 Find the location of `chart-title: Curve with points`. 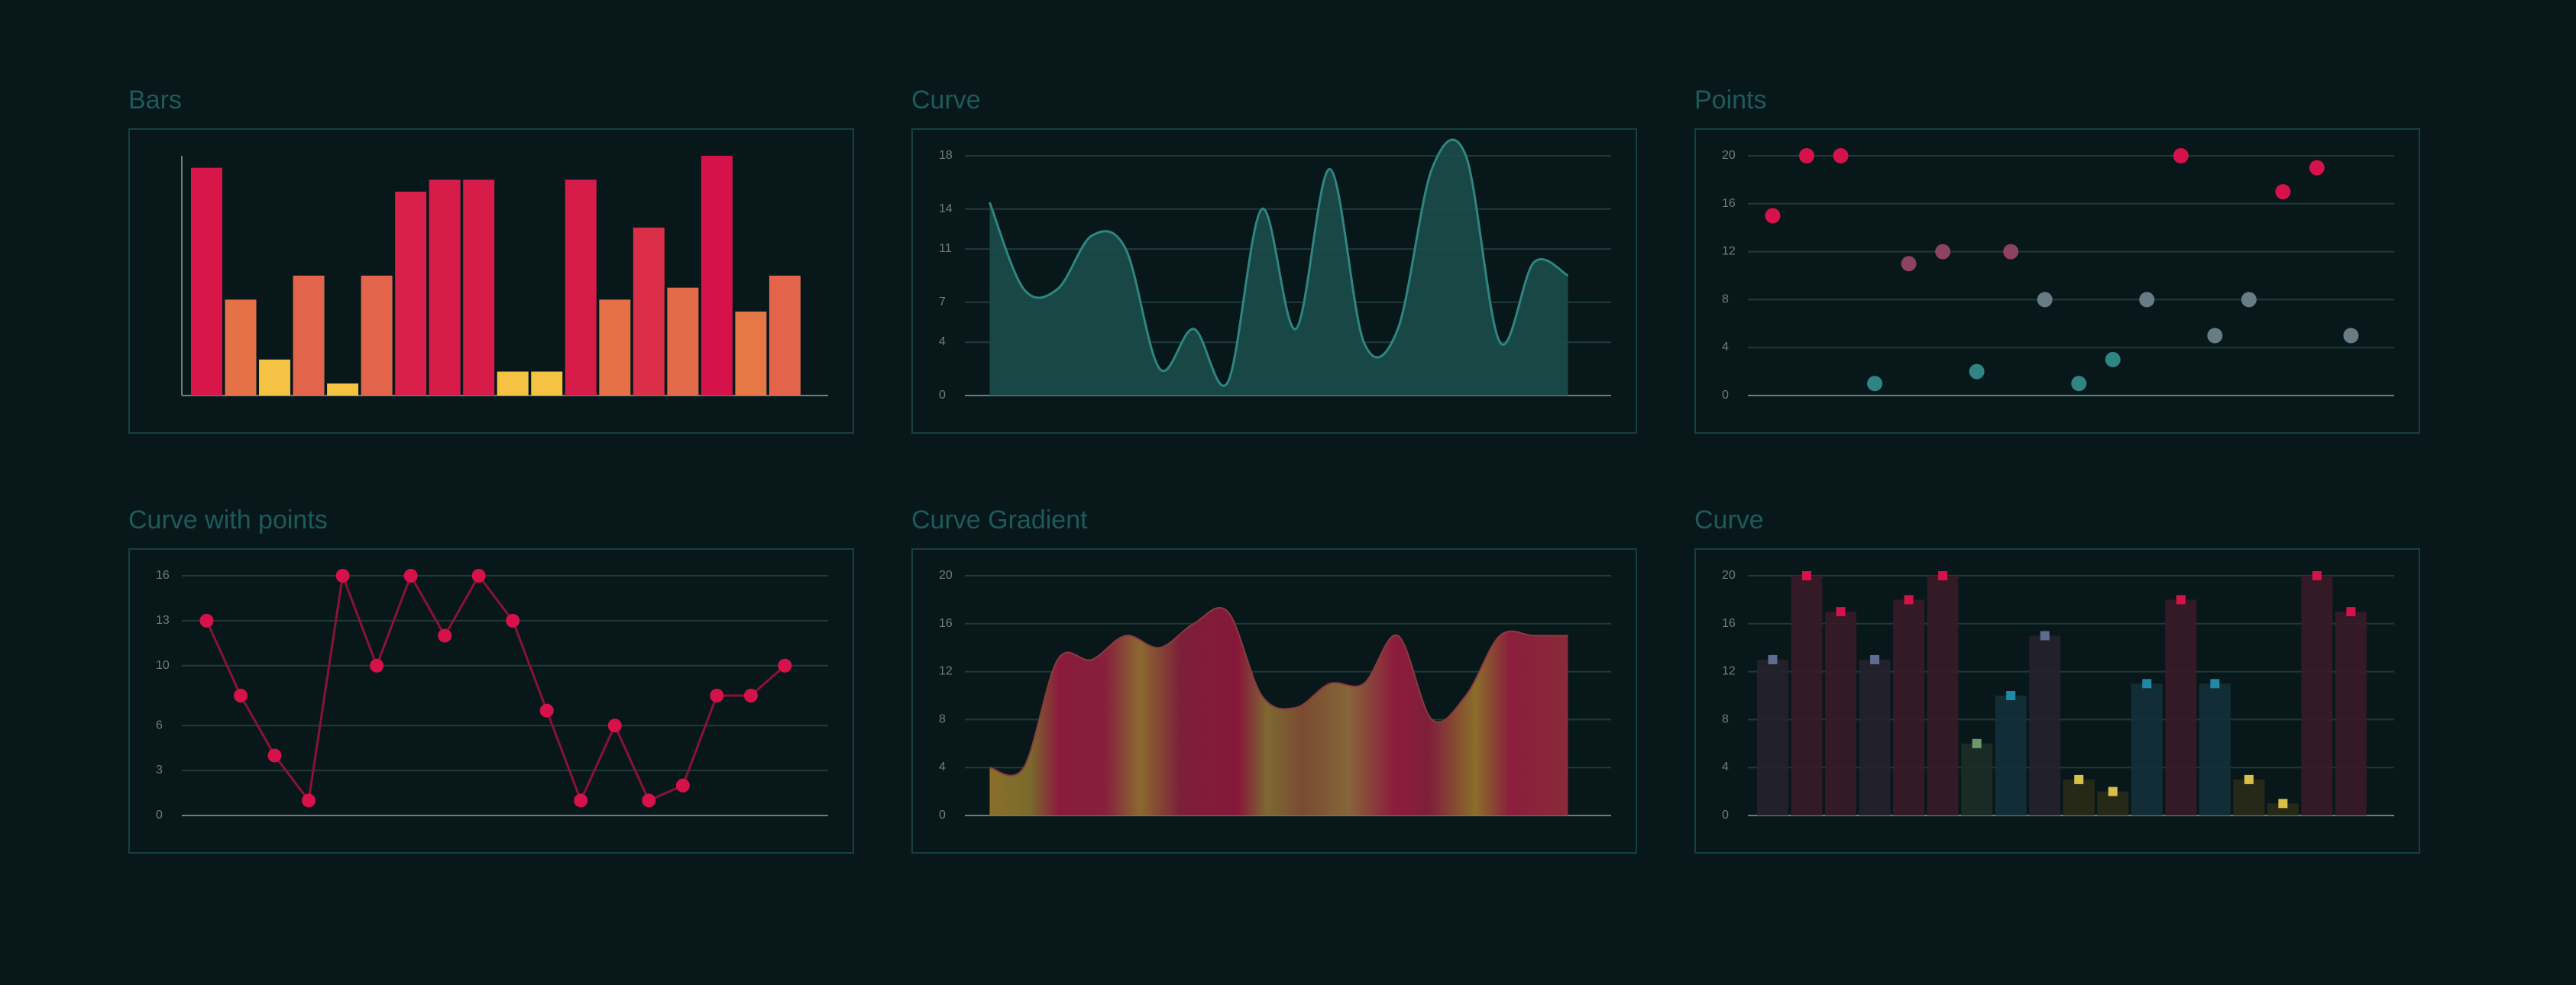

chart-title: Curve with points is located at coordinates (228, 519).